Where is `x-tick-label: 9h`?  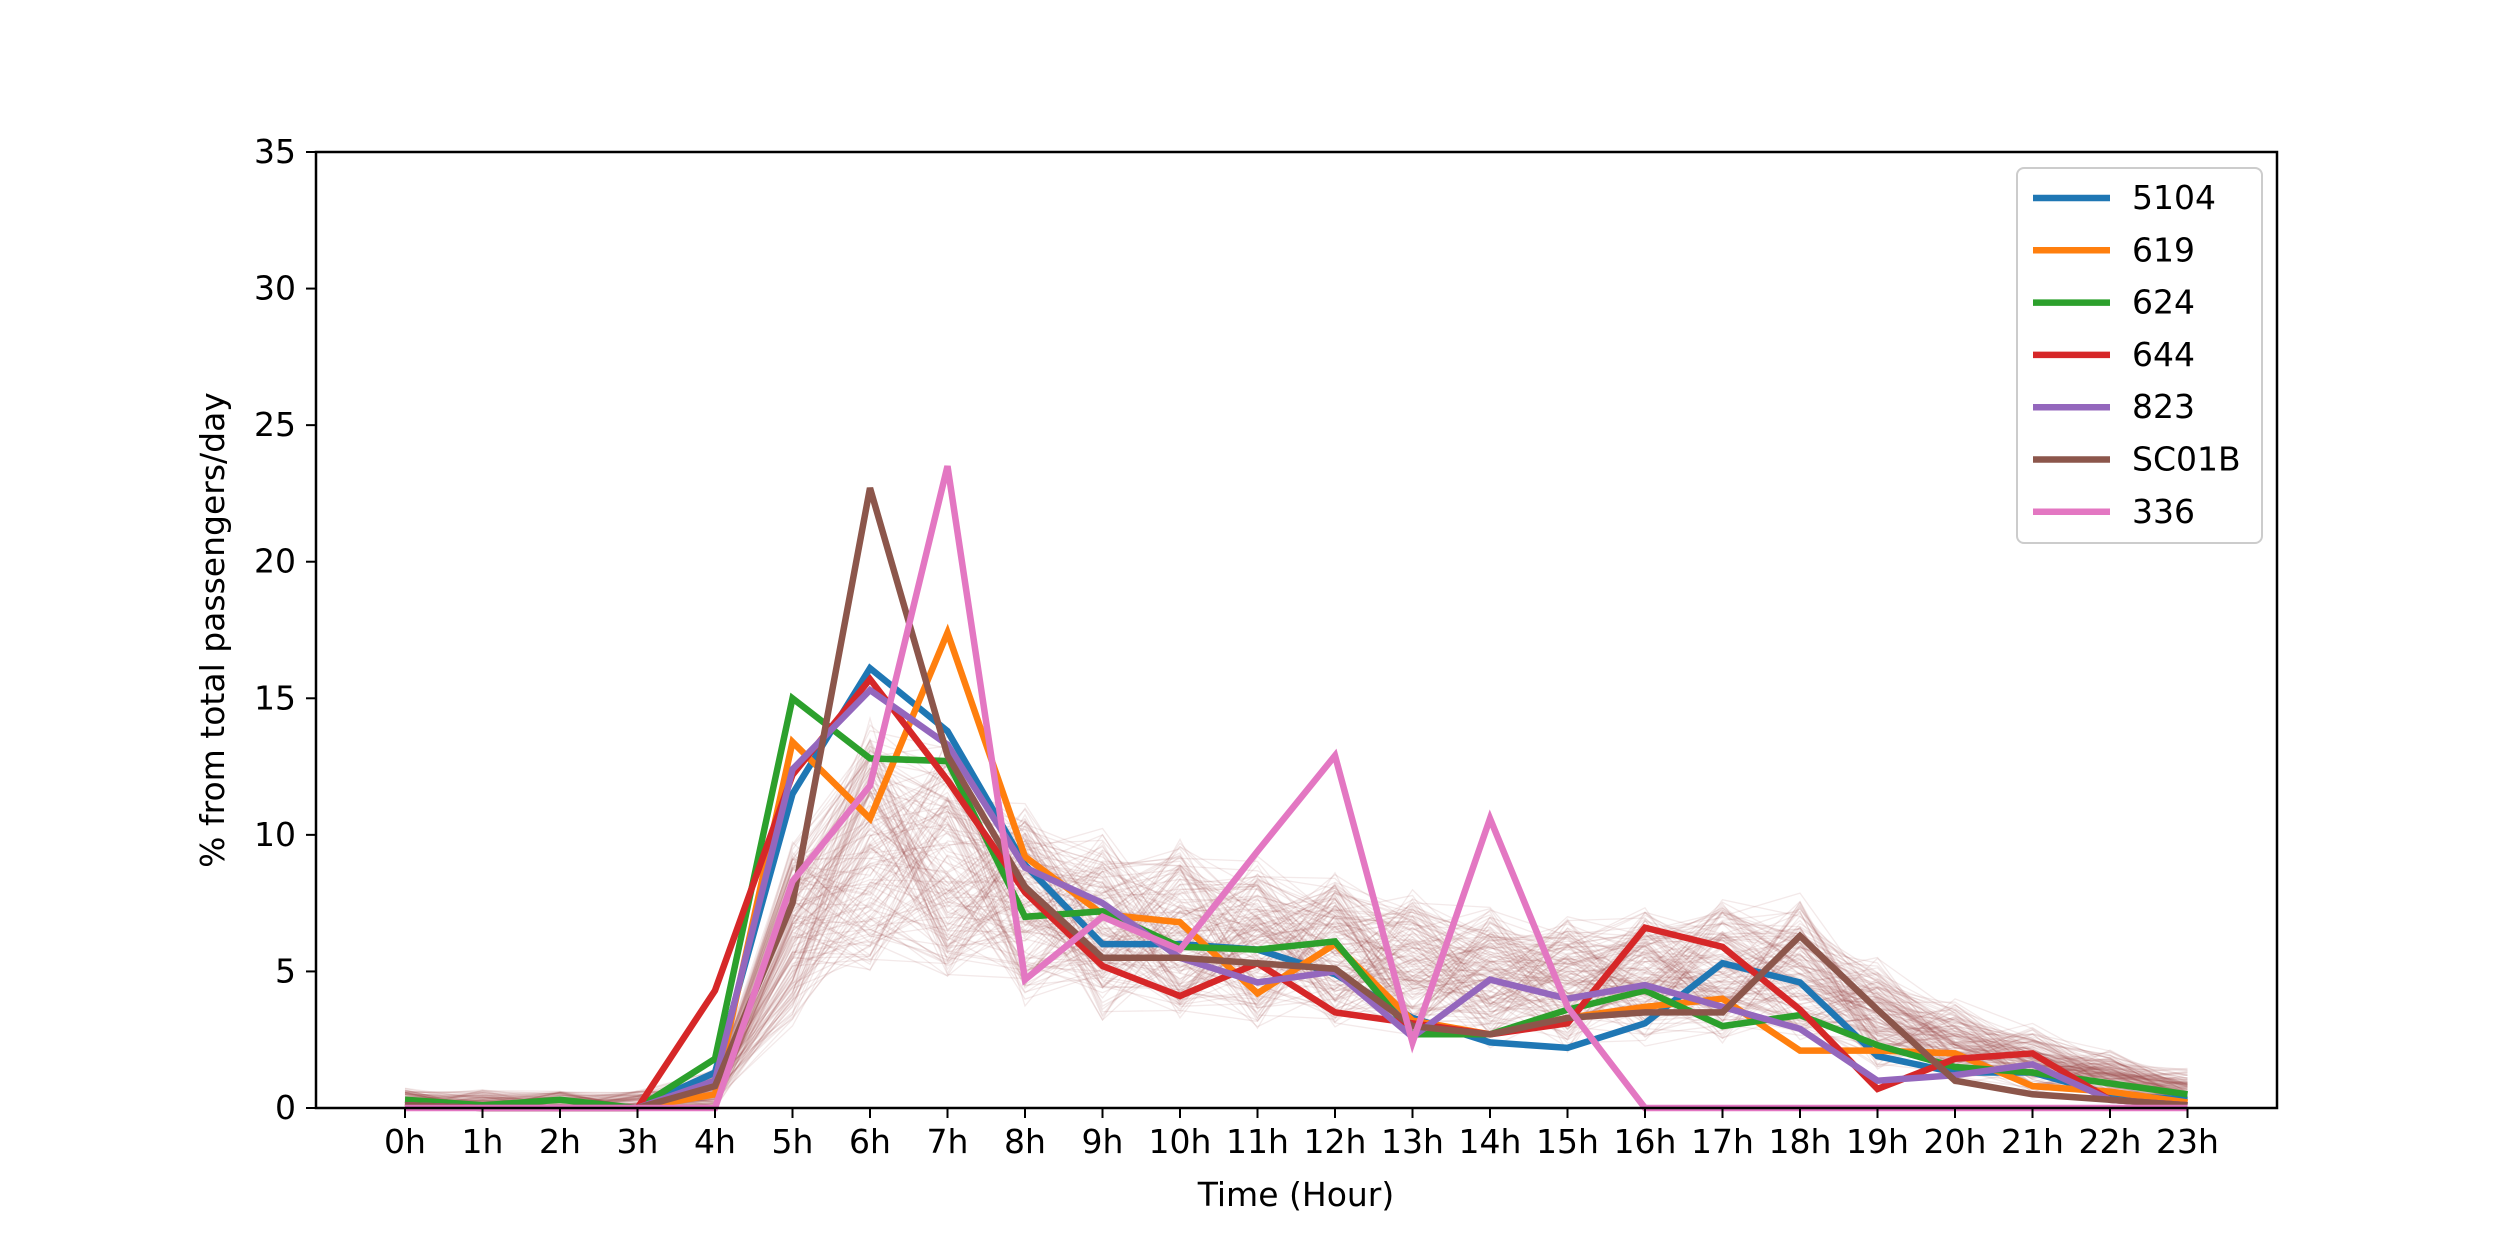
x-tick-label: 9h is located at coordinates (1103, 1141).